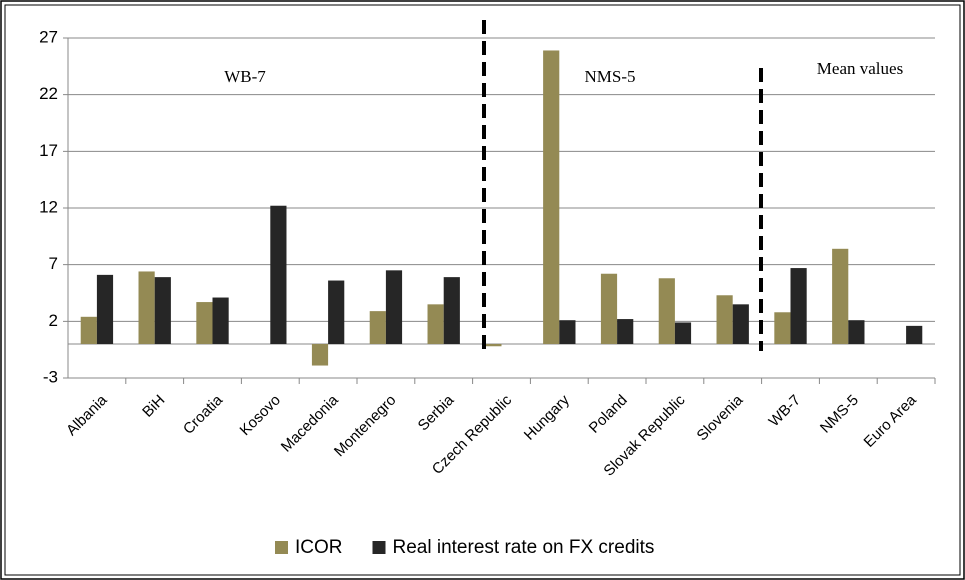  I want to click on x-tick-label: Kosovo, so click(260, 415).